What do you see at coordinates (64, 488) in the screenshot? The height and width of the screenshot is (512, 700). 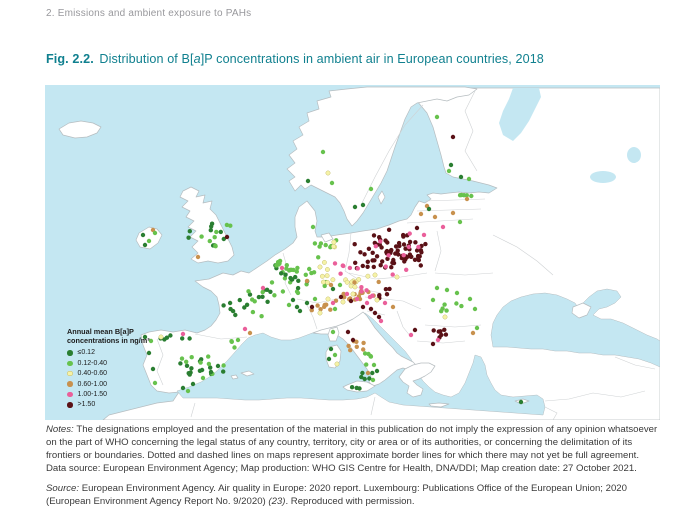 I see `source-label: Source:` at bounding box center [64, 488].